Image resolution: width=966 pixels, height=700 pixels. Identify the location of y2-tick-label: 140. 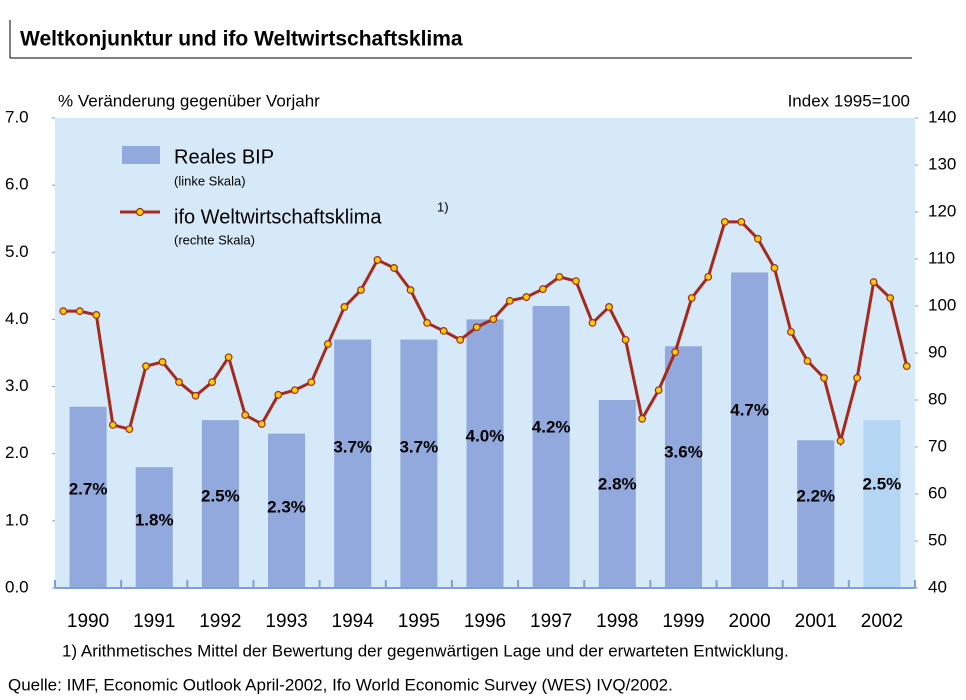
(942, 116).